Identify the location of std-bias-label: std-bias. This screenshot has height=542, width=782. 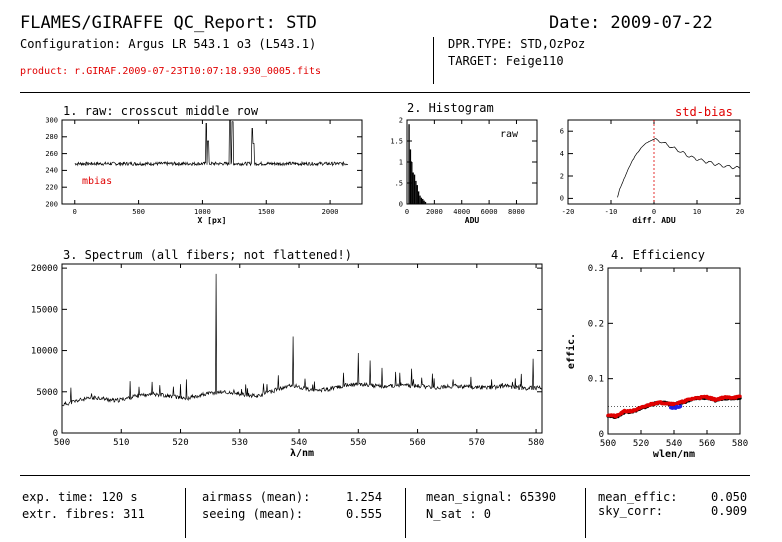
(704, 112).